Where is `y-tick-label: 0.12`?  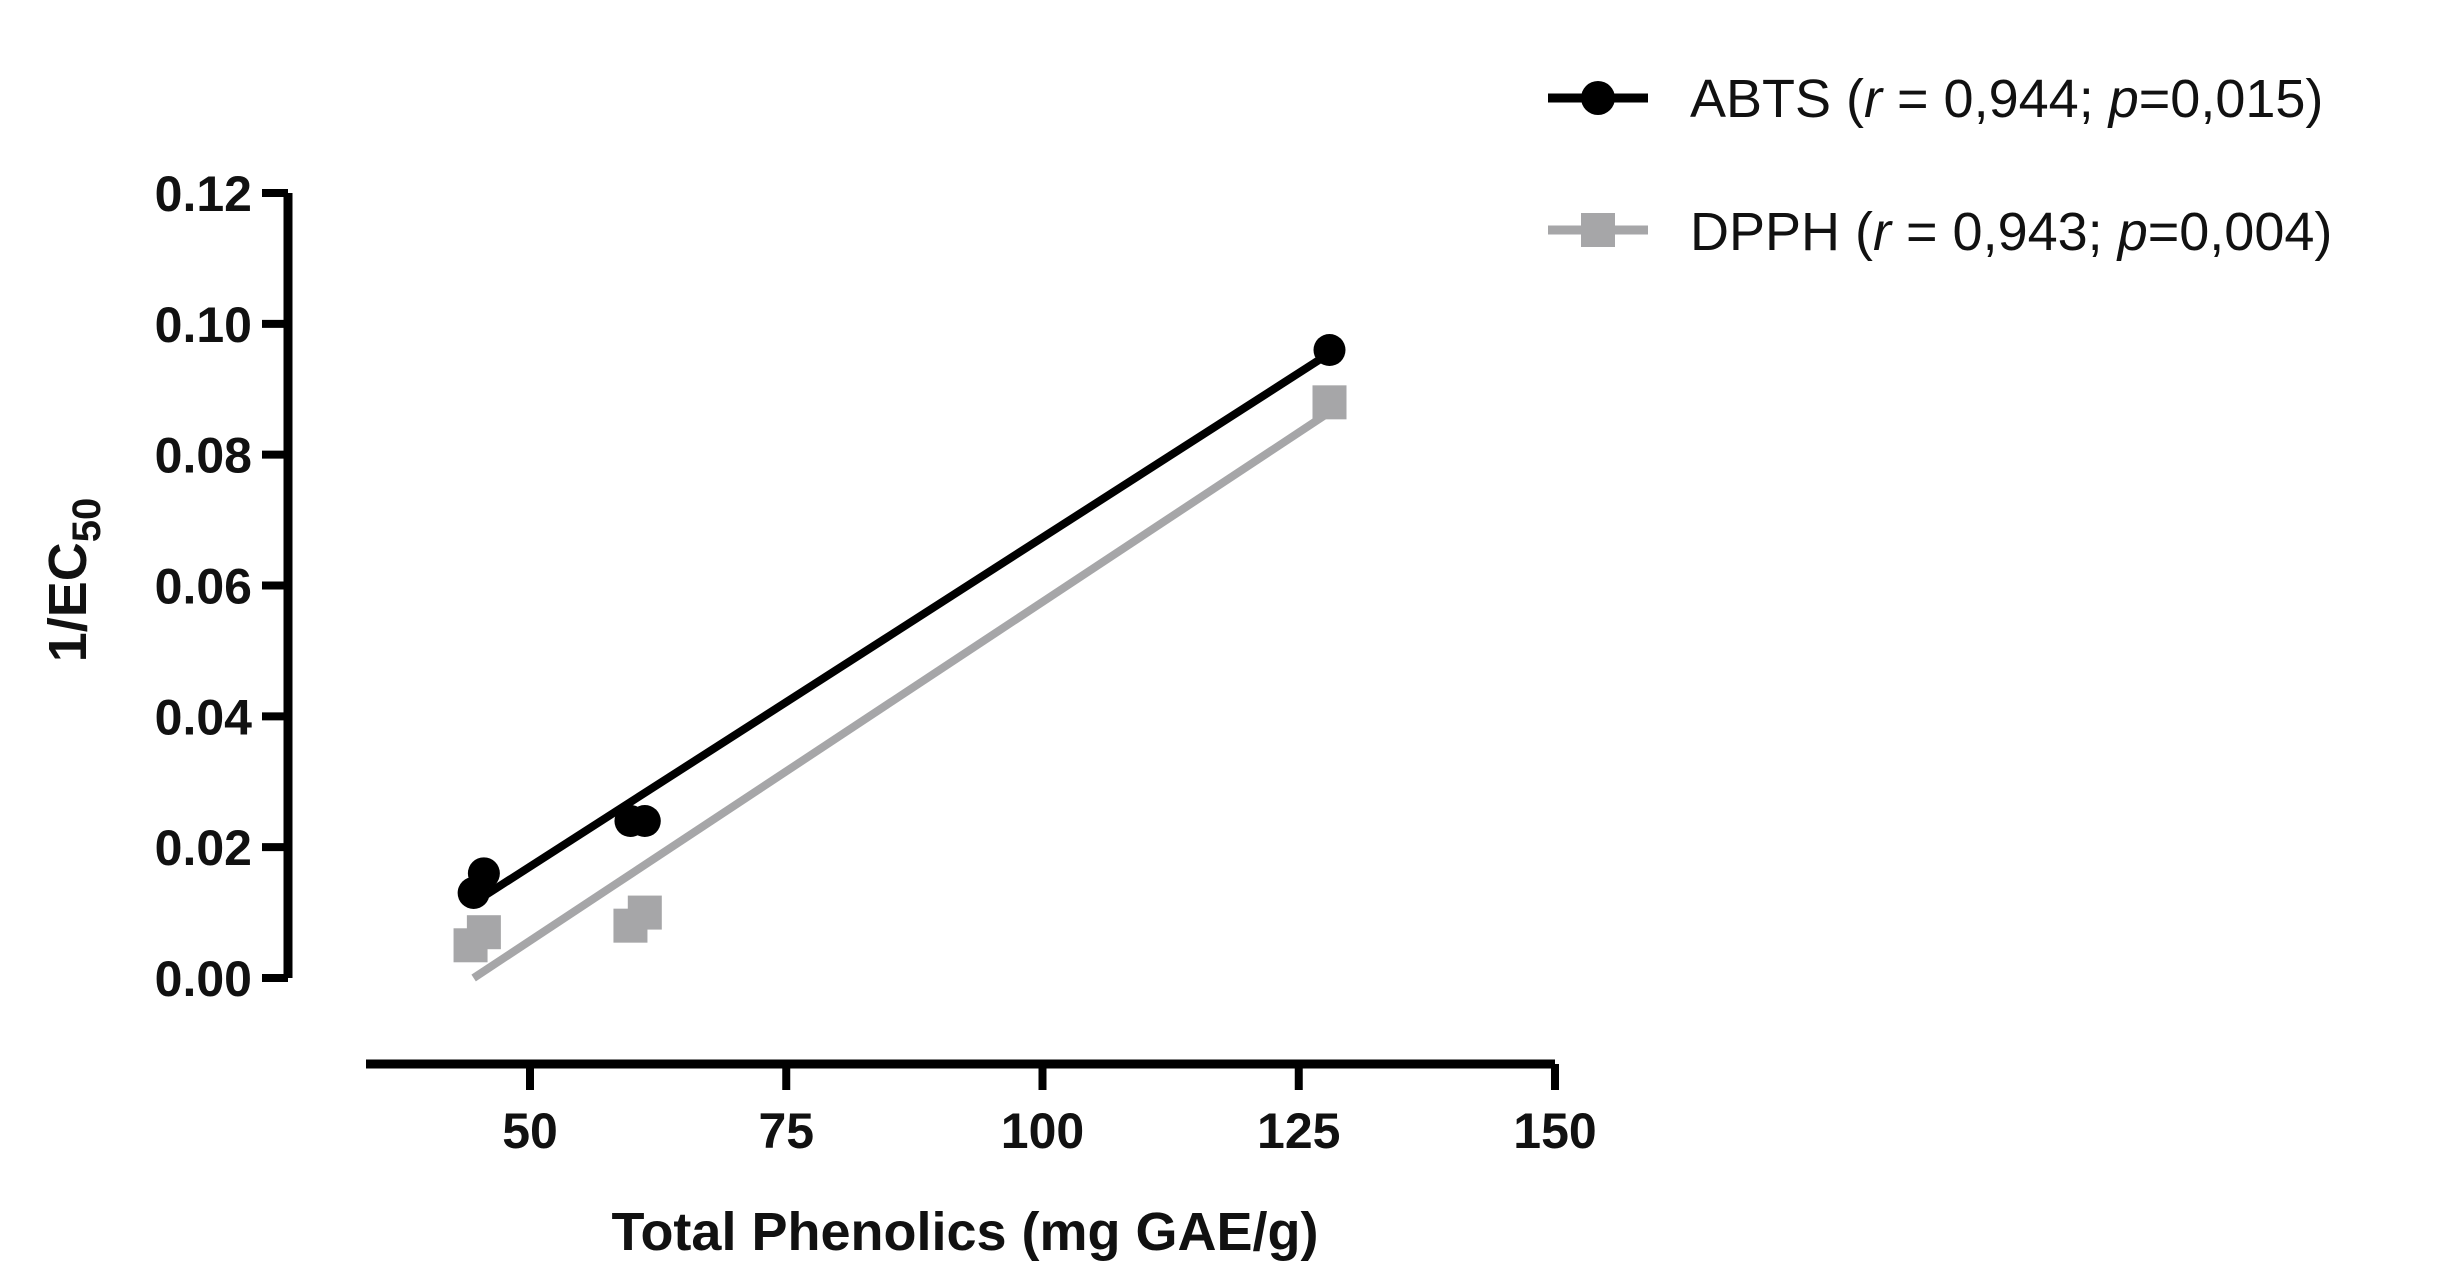
y-tick-label: 0.12 is located at coordinates (203, 194).